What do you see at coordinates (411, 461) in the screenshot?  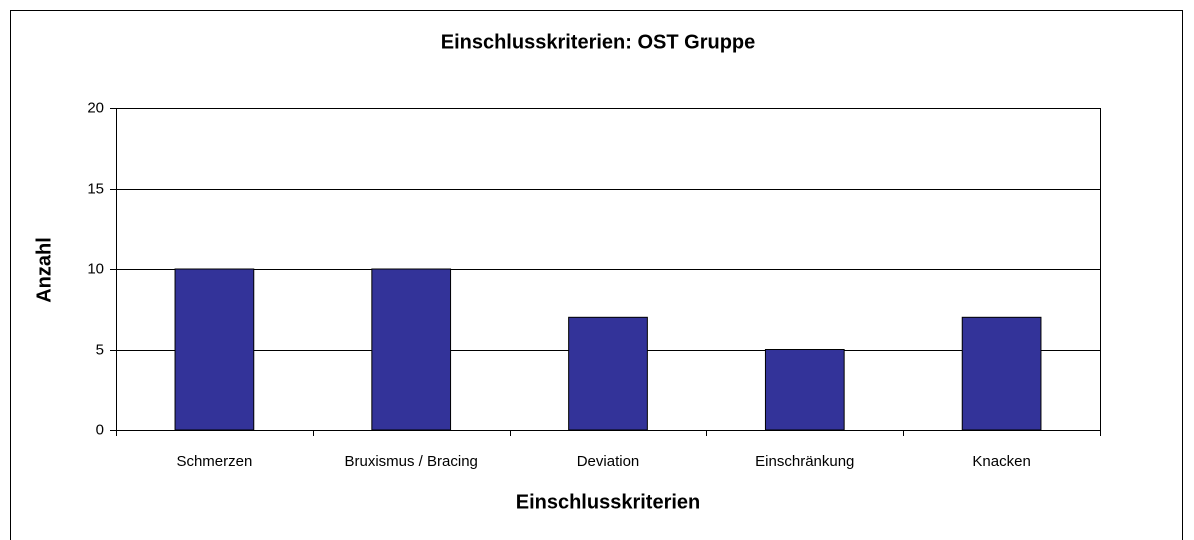 I see `x-tick-label: Bruxismus / Bracing` at bounding box center [411, 461].